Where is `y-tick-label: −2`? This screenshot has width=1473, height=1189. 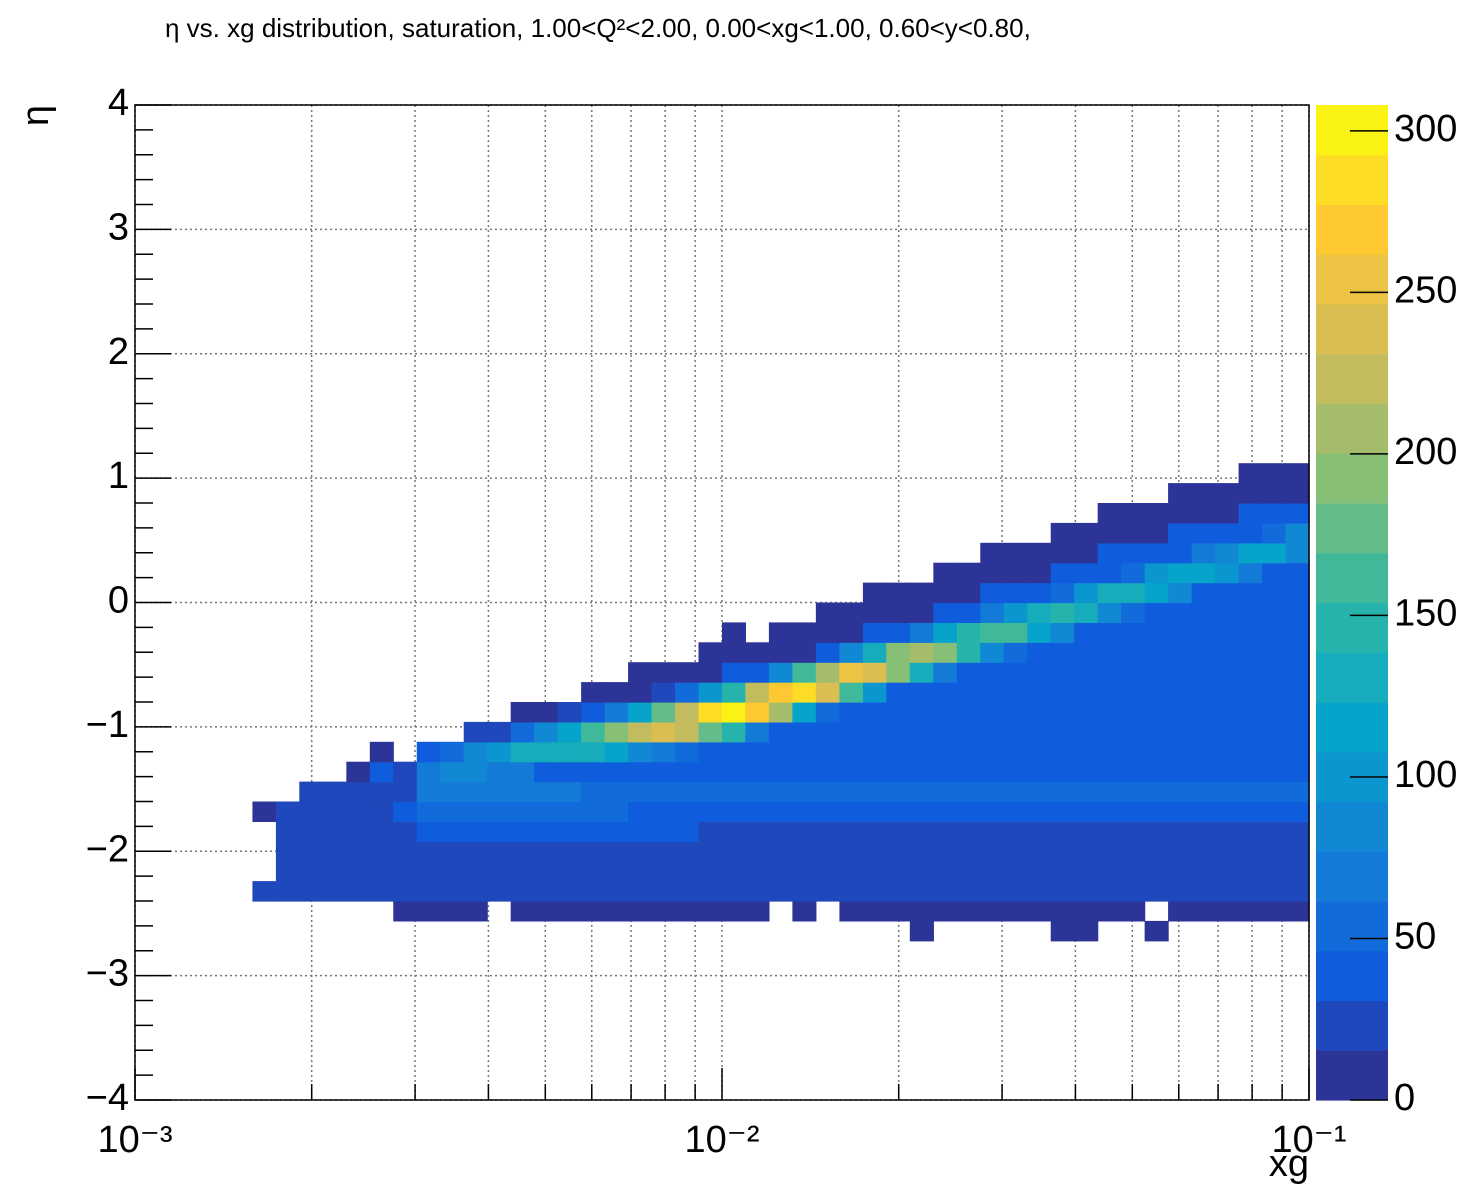 y-tick-label: −2 is located at coordinates (107, 849).